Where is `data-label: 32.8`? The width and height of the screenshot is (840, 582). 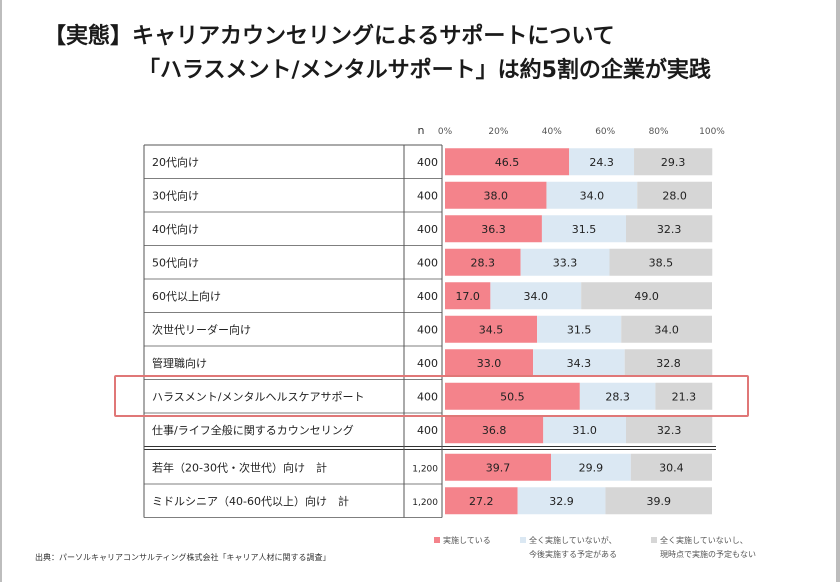 data-label: 32.8 is located at coordinates (668, 363).